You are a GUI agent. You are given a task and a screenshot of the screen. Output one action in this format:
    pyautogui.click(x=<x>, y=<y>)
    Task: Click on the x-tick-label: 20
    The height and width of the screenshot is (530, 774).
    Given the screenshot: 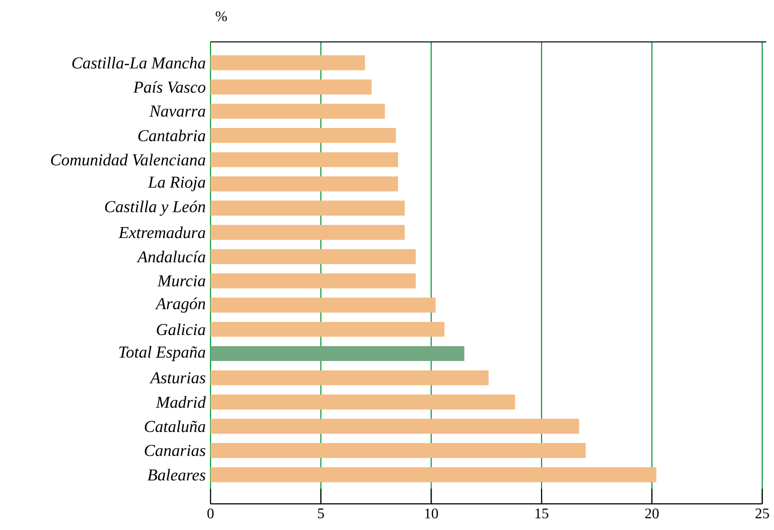 What is the action you would take?
    pyautogui.click(x=652, y=513)
    